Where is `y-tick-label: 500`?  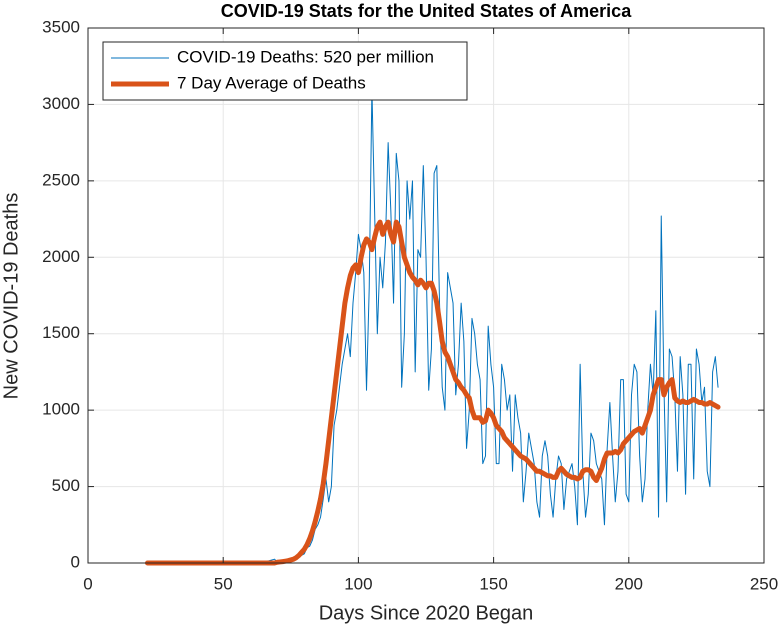 y-tick-label: 500 is located at coordinates (66, 485).